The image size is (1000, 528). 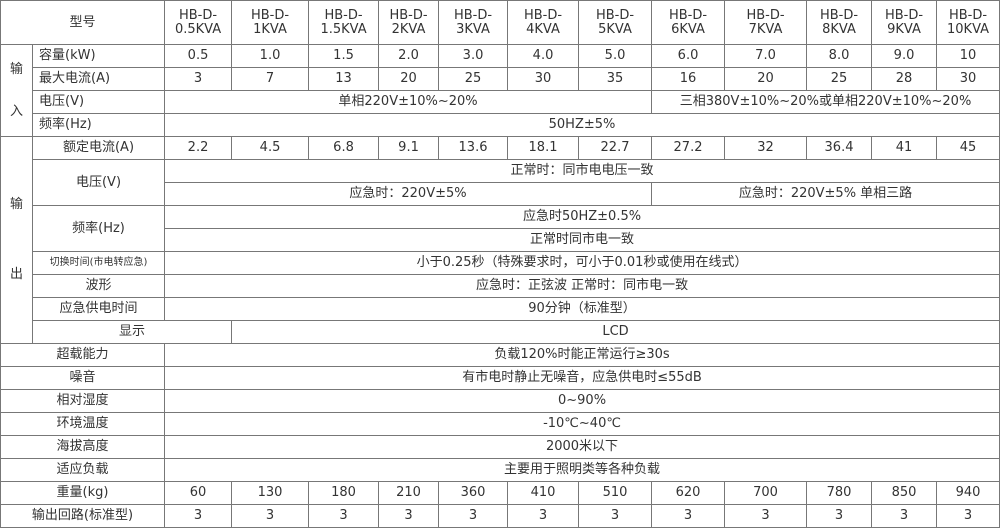 What do you see at coordinates (968, 29) in the screenshot?
I see `model-rating: 10KVA` at bounding box center [968, 29].